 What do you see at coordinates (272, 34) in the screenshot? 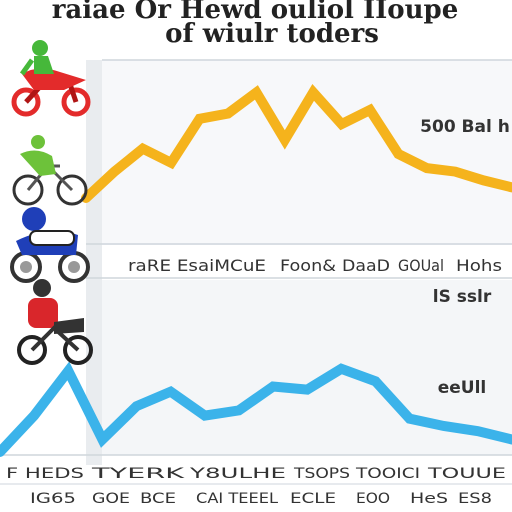
I see `chart-title-line2: of wiulr toders` at bounding box center [272, 34].